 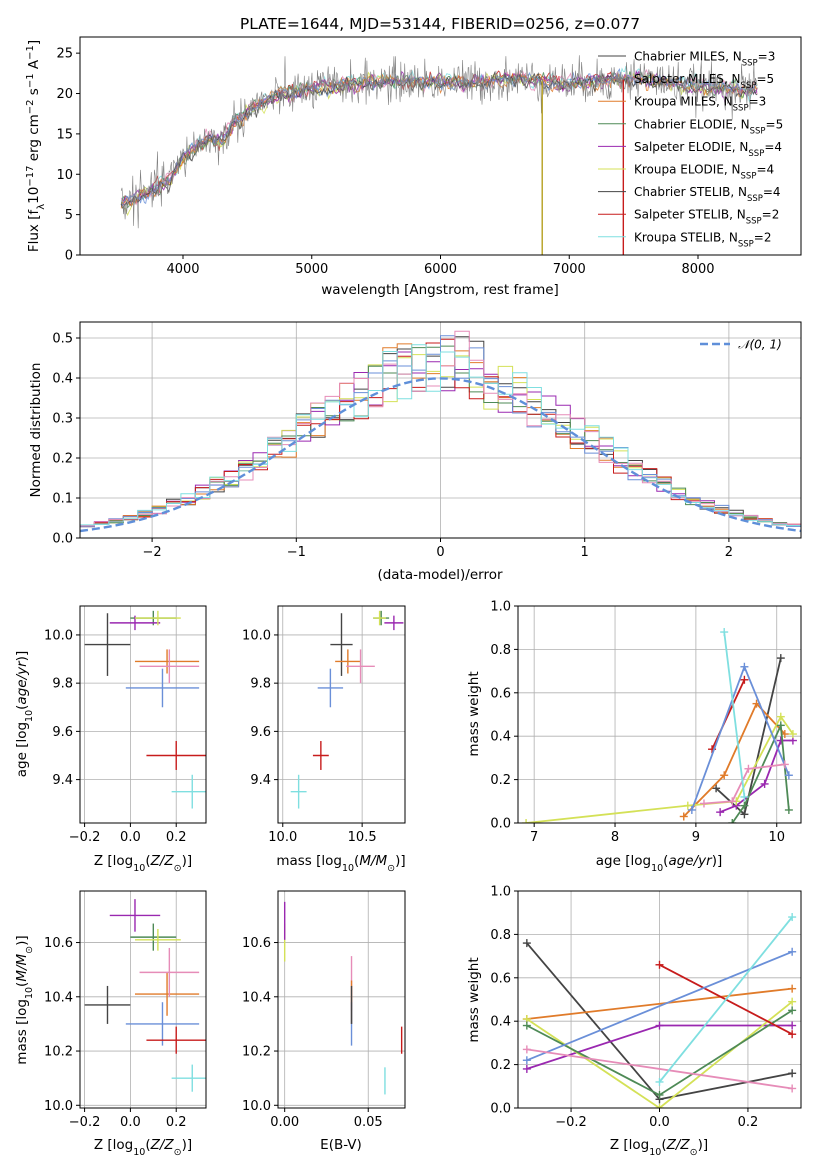 I want to click on legend-entry: Chabrier MILES, NSSP=3, so click(x=704, y=59).